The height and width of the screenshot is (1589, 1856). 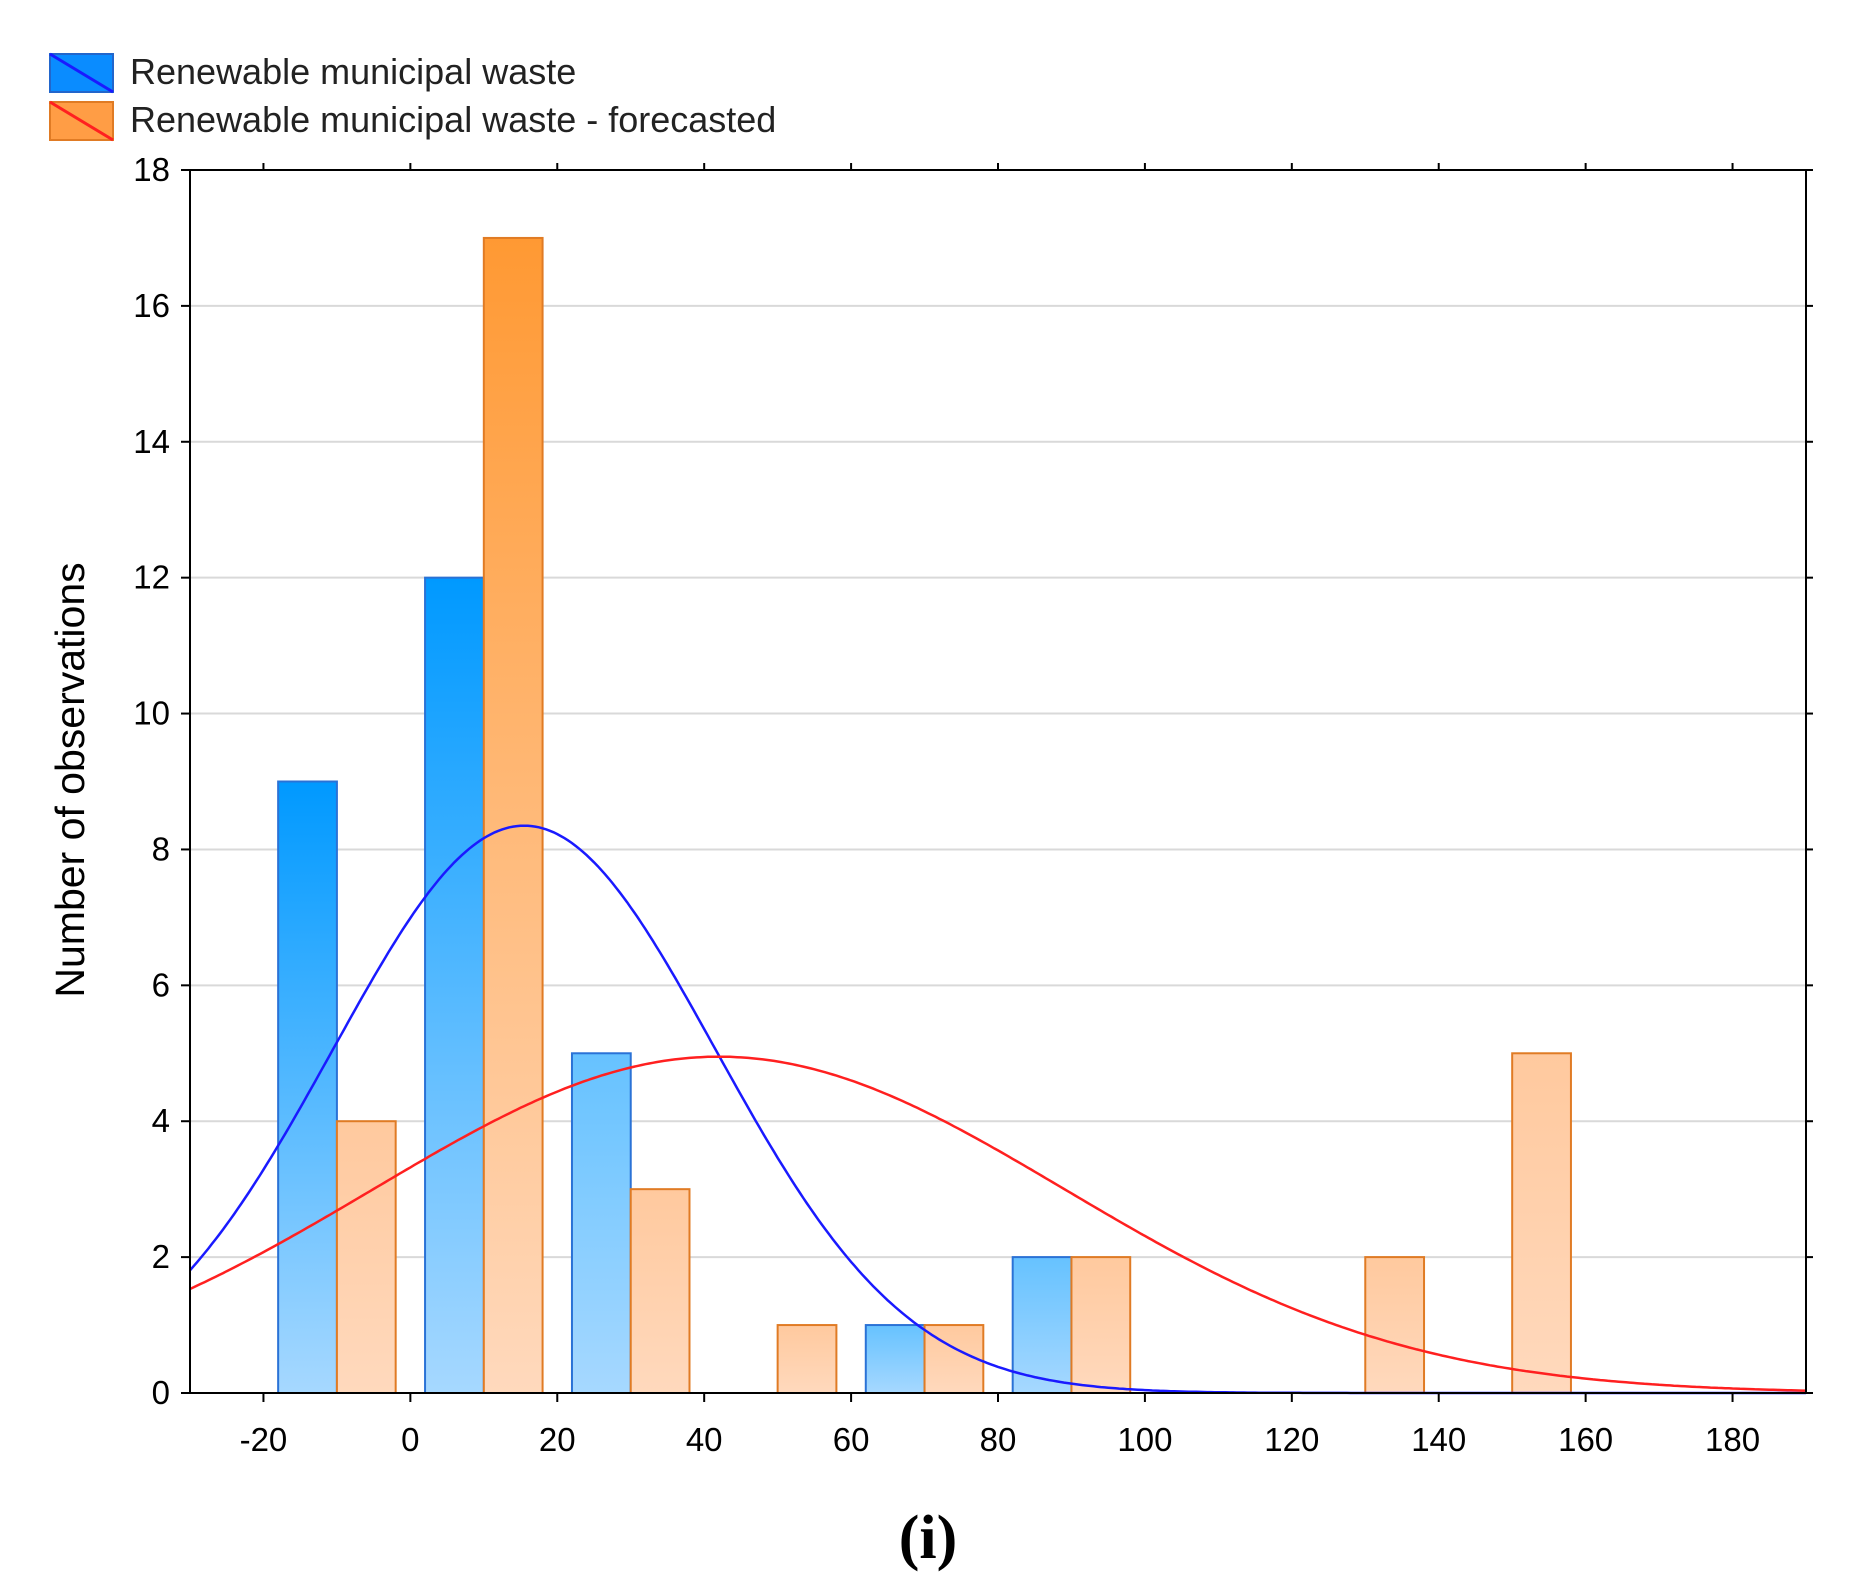 What do you see at coordinates (410, 1439) in the screenshot?
I see `x-tick-label: 0` at bounding box center [410, 1439].